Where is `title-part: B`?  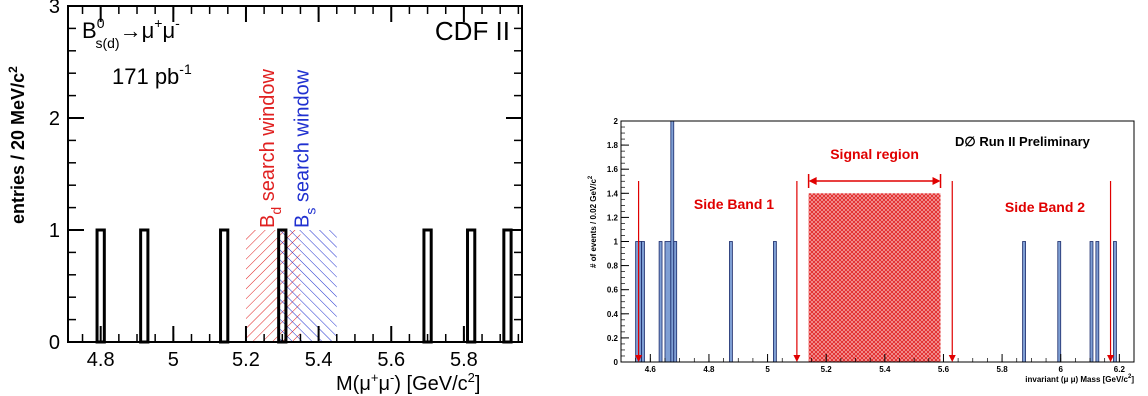 title-part: B is located at coordinates (89, 30).